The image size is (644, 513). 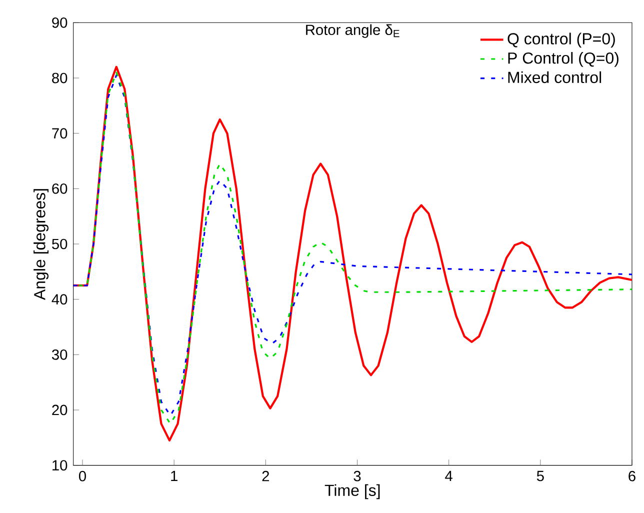 What do you see at coordinates (41, 244) in the screenshot?
I see `y-axis-title: Angle [degrees]` at bounding box center [41, 244].